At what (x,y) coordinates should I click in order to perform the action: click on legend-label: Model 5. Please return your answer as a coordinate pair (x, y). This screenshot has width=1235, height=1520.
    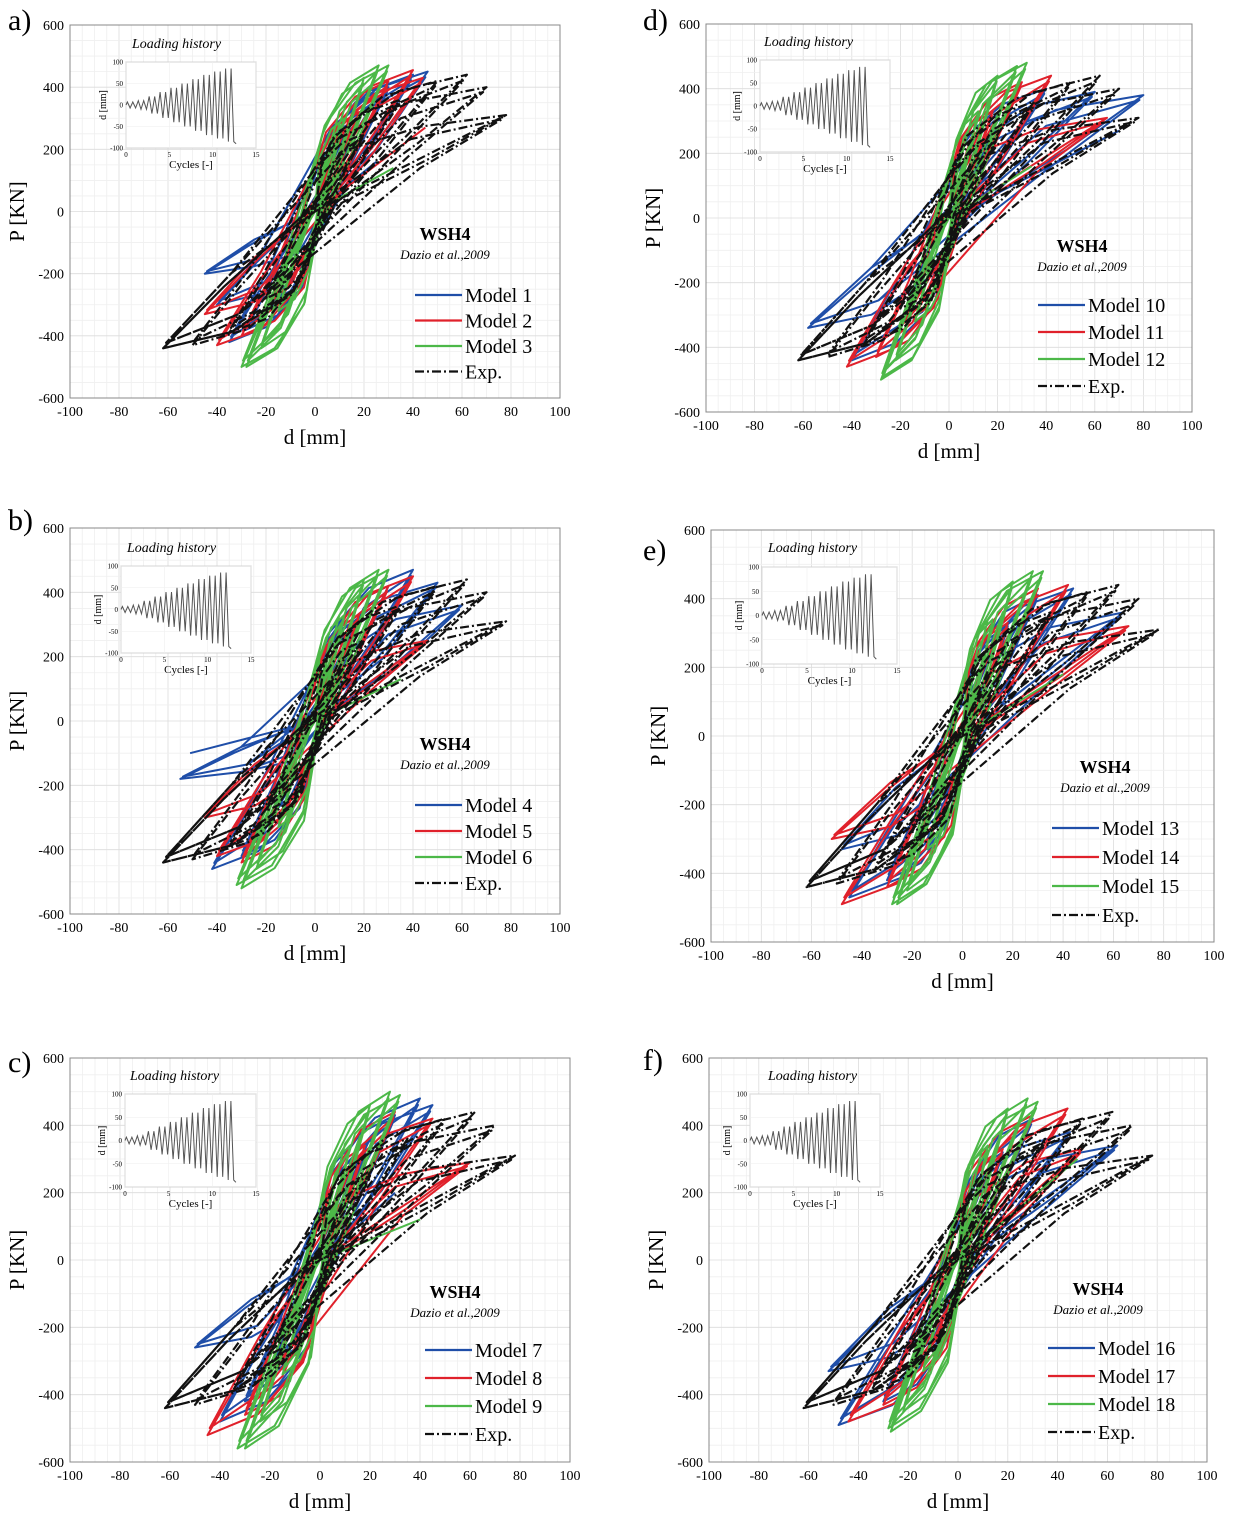
    Looking at the image, I should click on (498, 832).